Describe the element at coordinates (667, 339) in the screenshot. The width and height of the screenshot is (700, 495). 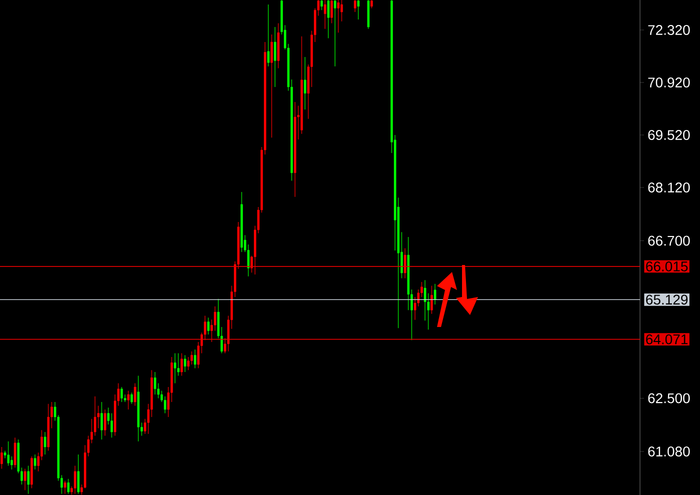
I see `ref-line-label: 64.071` at that location.